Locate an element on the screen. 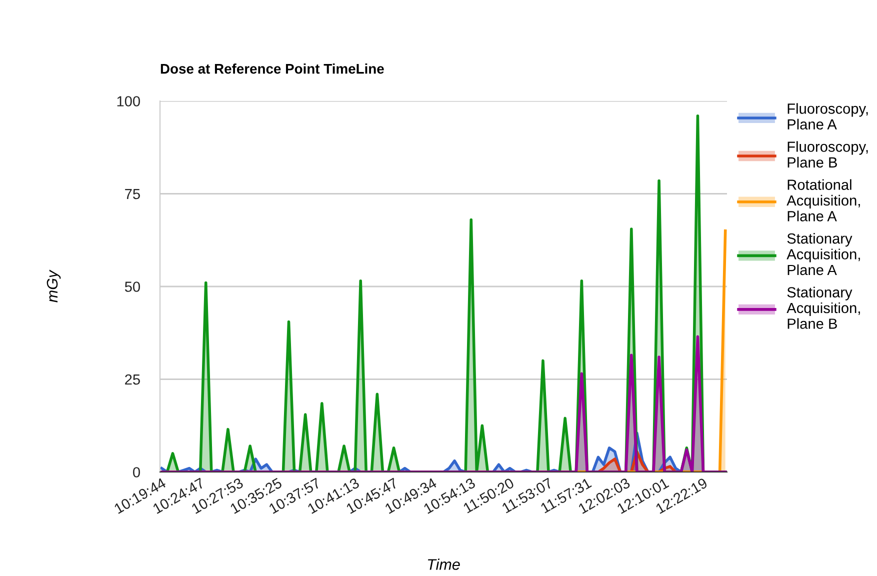 This screenshot has width=877, height=576. y-tick-label: 25 is located at coordinates (132, 379).